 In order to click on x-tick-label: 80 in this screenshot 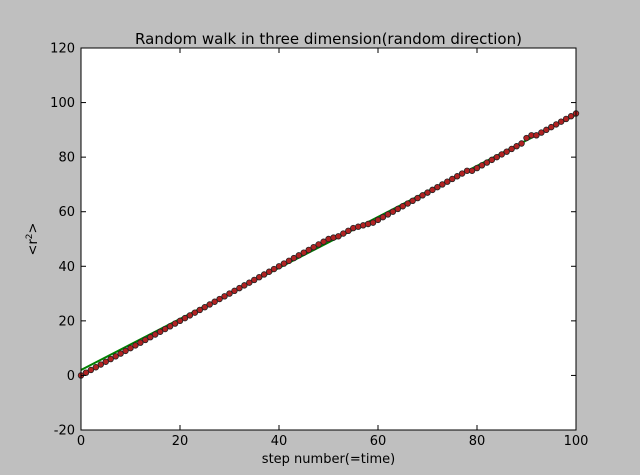, I will do `click(477, 441)`.